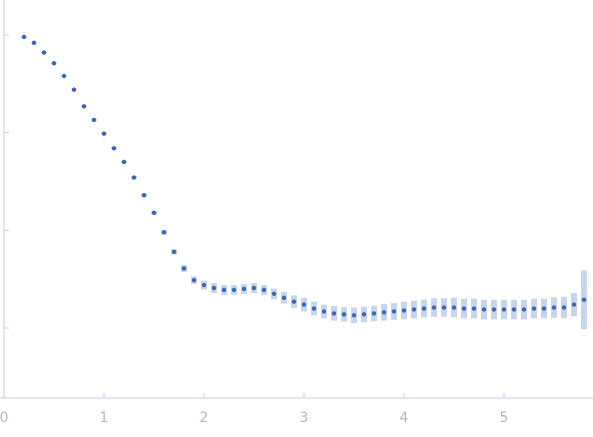 The image size is (593, 437). Describe the element at coordinates (4, 418) in the screenshot. I see `x-tick-label: 0` at that location.